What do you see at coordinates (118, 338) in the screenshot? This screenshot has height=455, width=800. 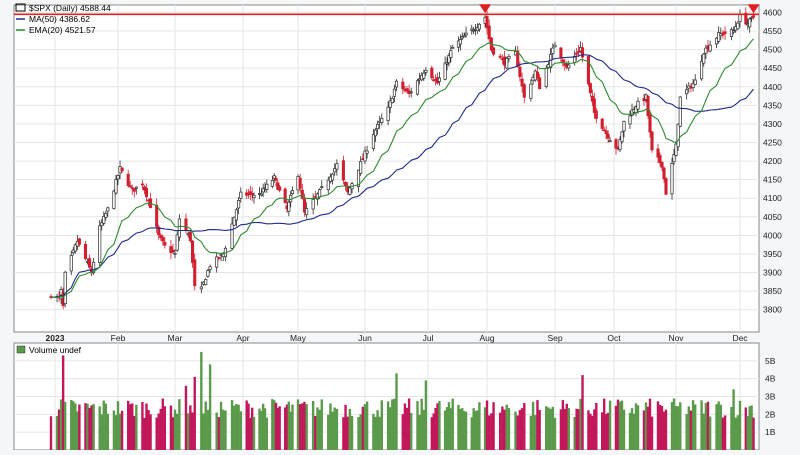 I see `month-tick-label: Feb` at bounding box center [118, 338].